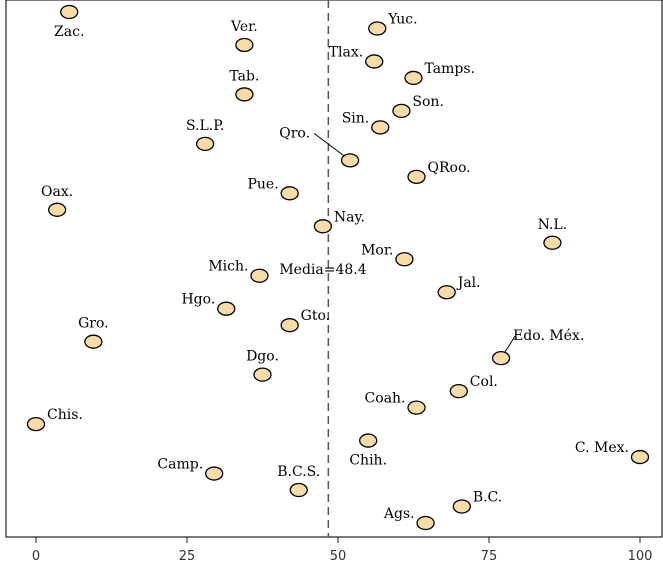 Image resolution: width=663 pixels, height=569 pixels. I want to click on point-label: Ver., so click(244, 27).